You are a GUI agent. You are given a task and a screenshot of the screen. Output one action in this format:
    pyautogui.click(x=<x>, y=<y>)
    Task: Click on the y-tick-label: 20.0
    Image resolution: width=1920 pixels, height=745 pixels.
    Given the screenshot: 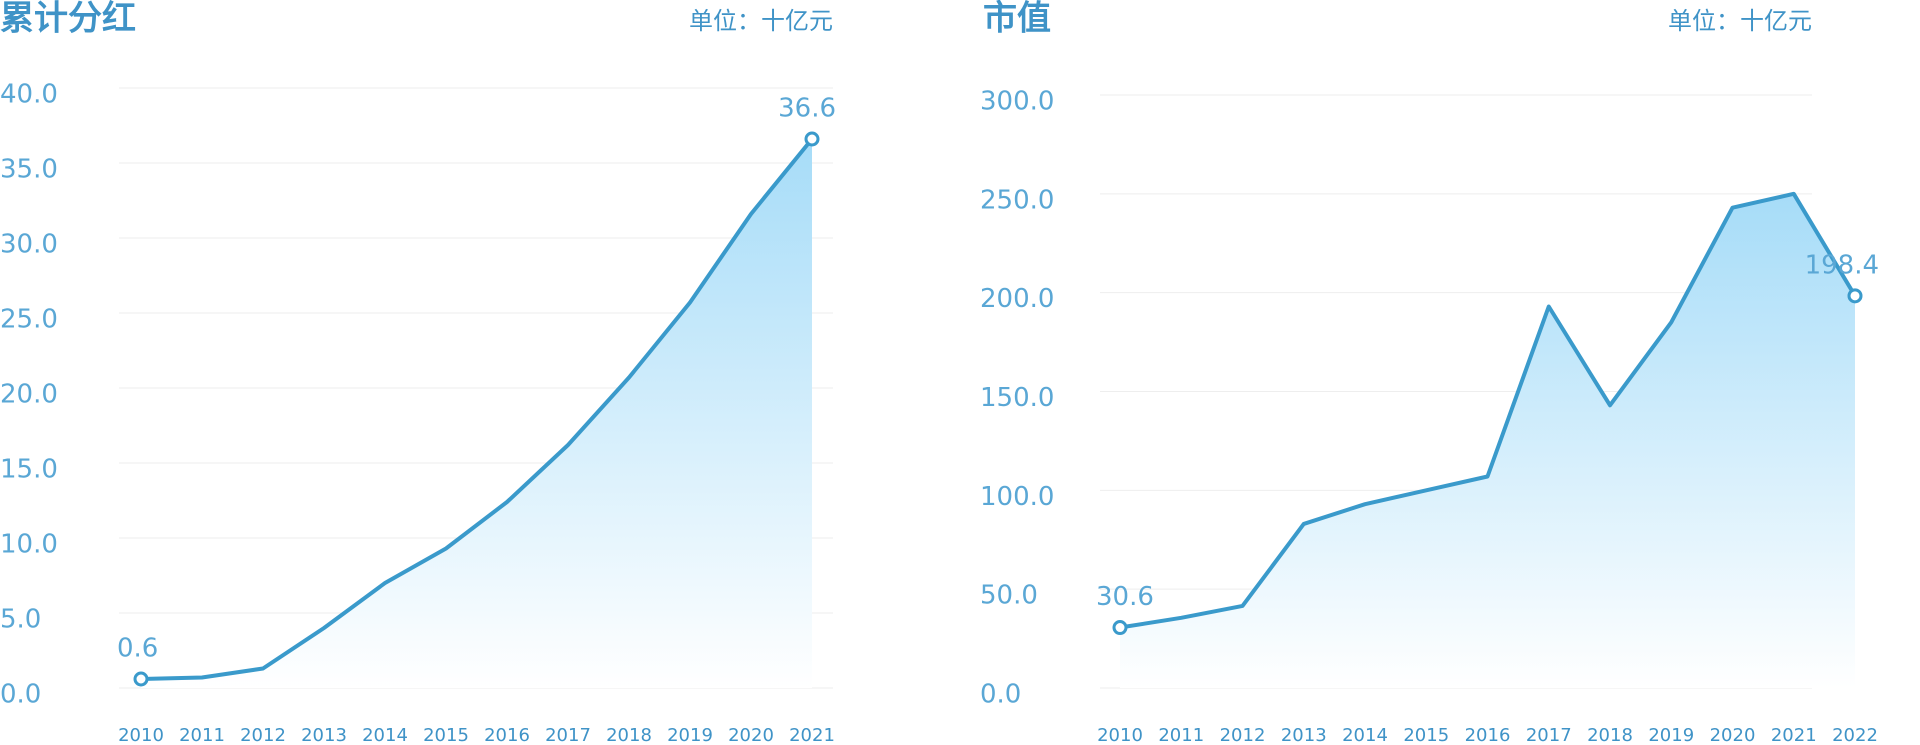 What is the action you would take?
    pyautogui.click(x=29, y=395)
    